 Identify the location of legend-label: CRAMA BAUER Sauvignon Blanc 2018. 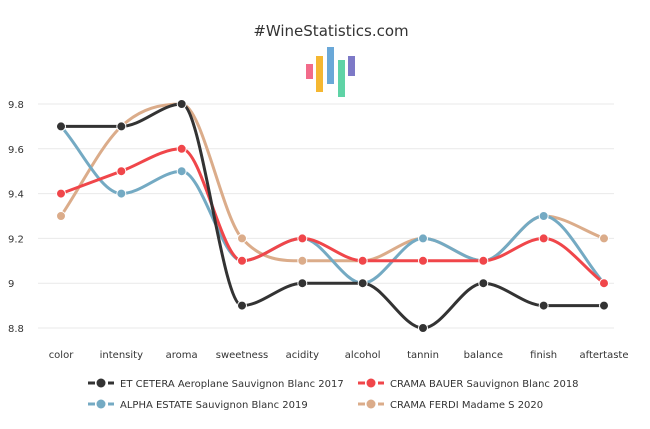
(484, 384).